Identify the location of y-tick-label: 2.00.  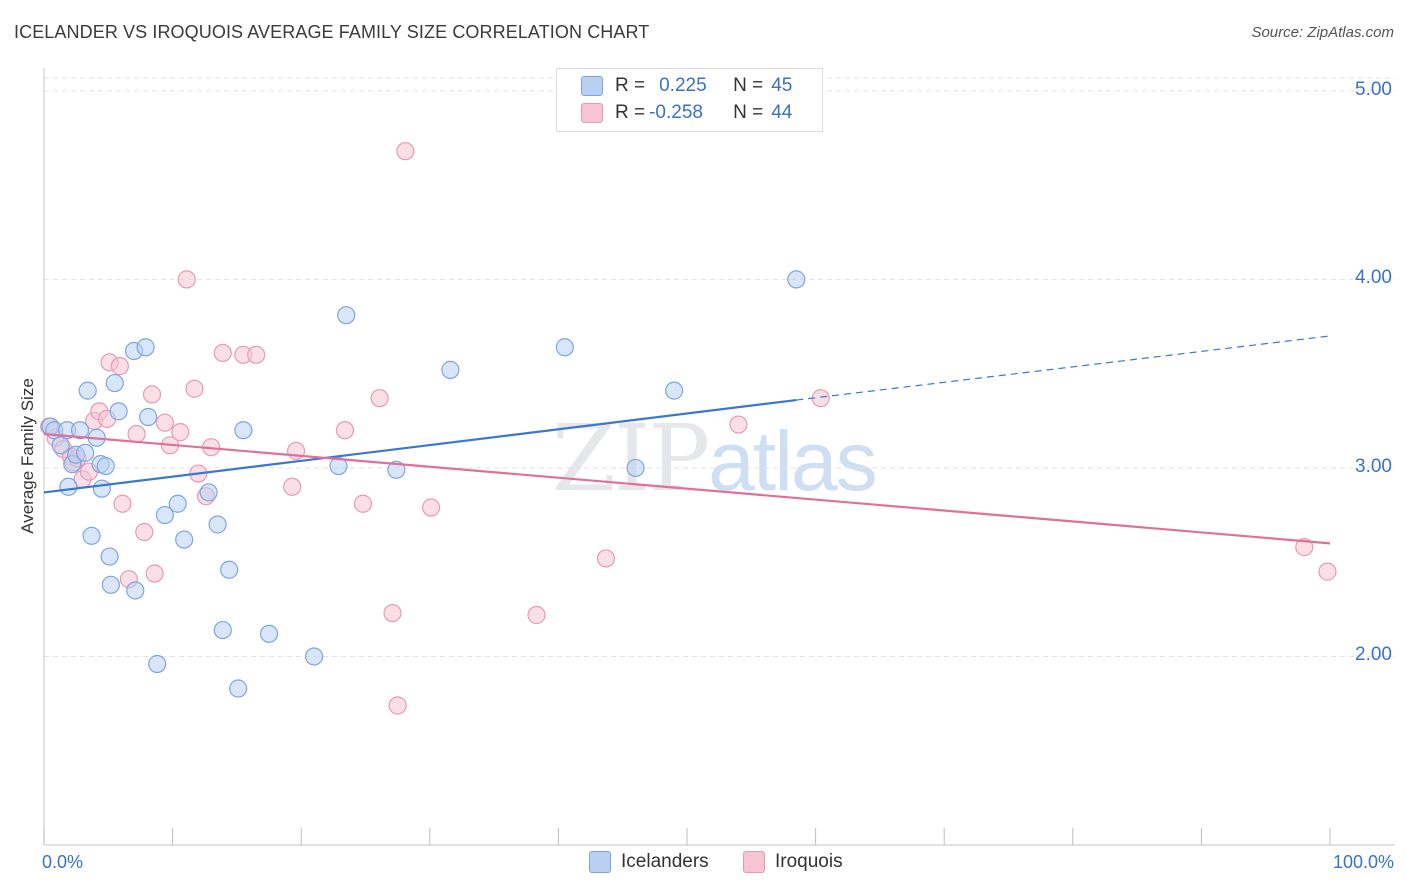
(1373, 655).